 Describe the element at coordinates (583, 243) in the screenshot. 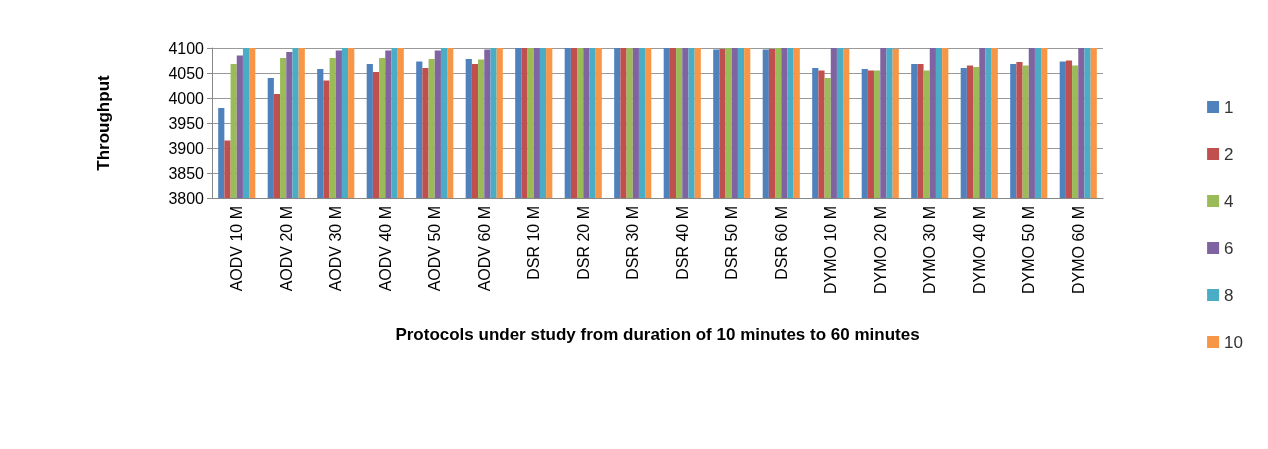

I see `x-tick-label: DSR 20 M` at that location.